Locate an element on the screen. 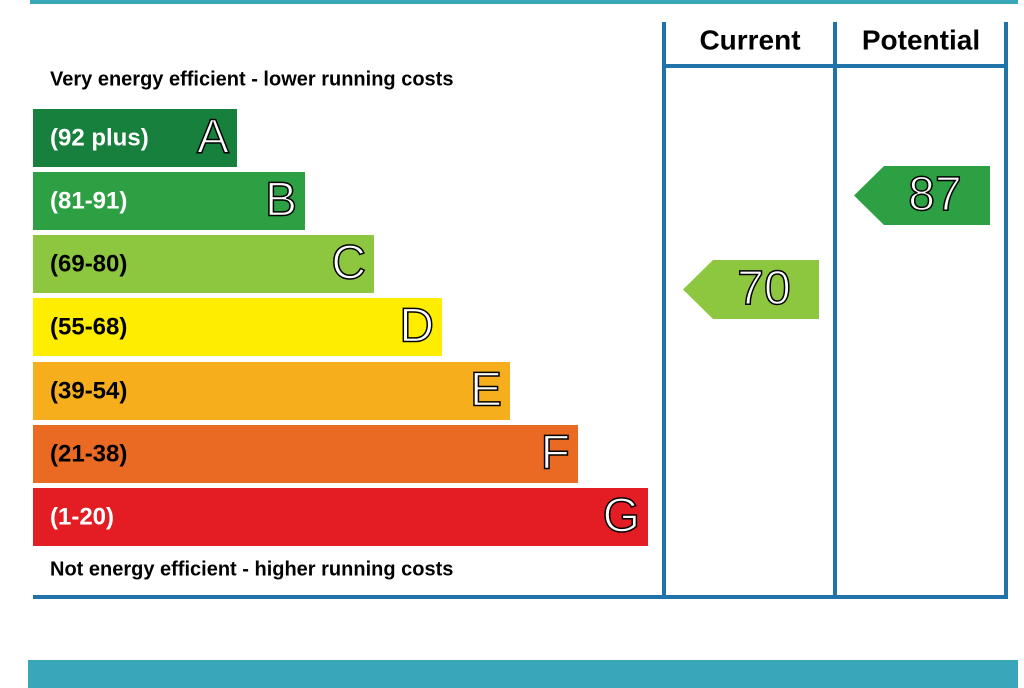 The width and height of the screenshot is (1024, 688). current-arrow is located at coordinates (751, 289).